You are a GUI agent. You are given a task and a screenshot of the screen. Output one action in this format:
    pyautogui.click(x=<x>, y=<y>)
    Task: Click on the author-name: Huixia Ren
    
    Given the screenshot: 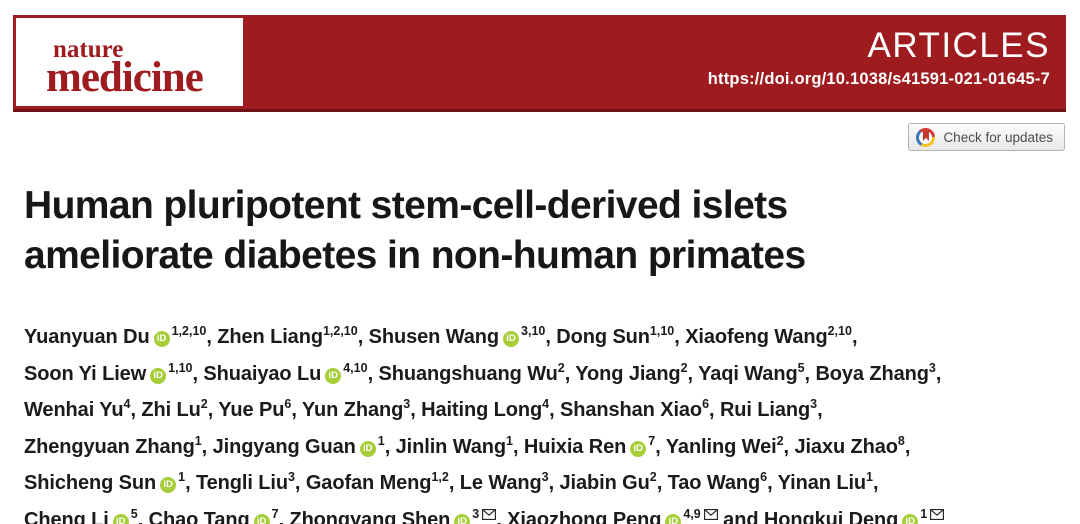 What is the action you would take?
    pyautogui.click(x=575, y=446)
    